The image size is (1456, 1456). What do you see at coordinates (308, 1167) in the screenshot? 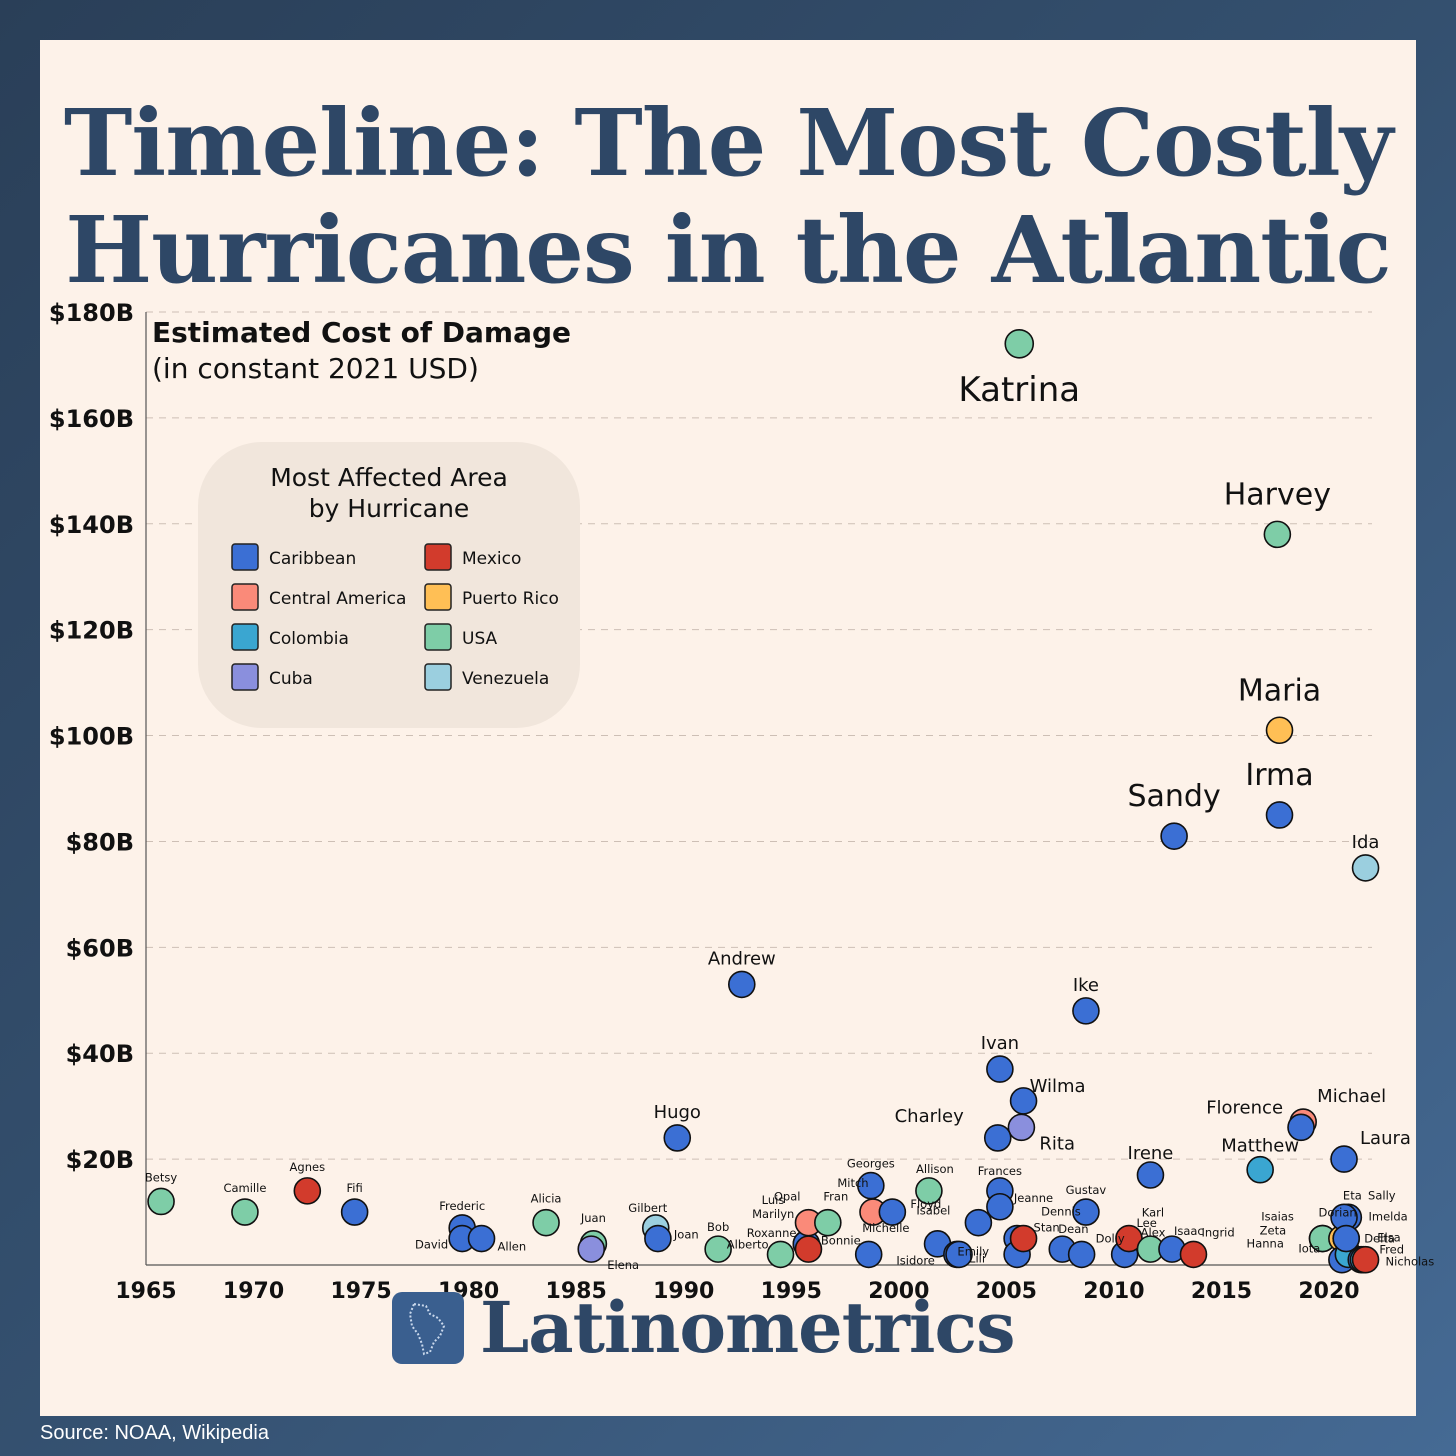
I see `point-label: Agnes` at bounding box center [308, 1167].